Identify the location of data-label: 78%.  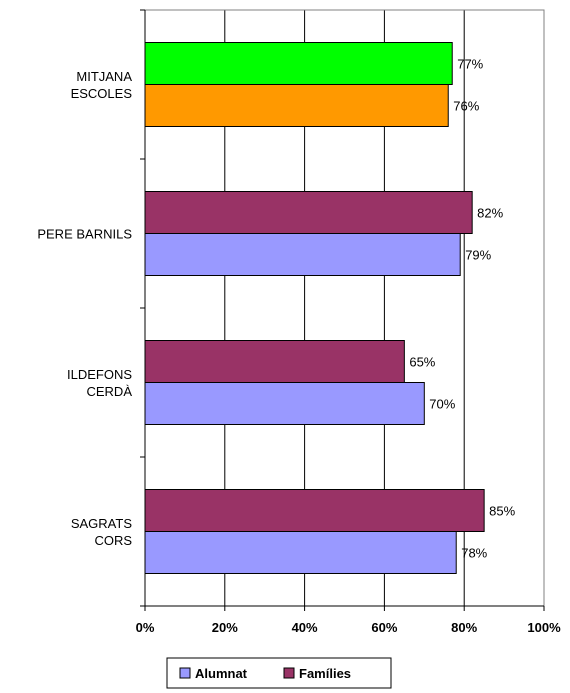
(474, 553).